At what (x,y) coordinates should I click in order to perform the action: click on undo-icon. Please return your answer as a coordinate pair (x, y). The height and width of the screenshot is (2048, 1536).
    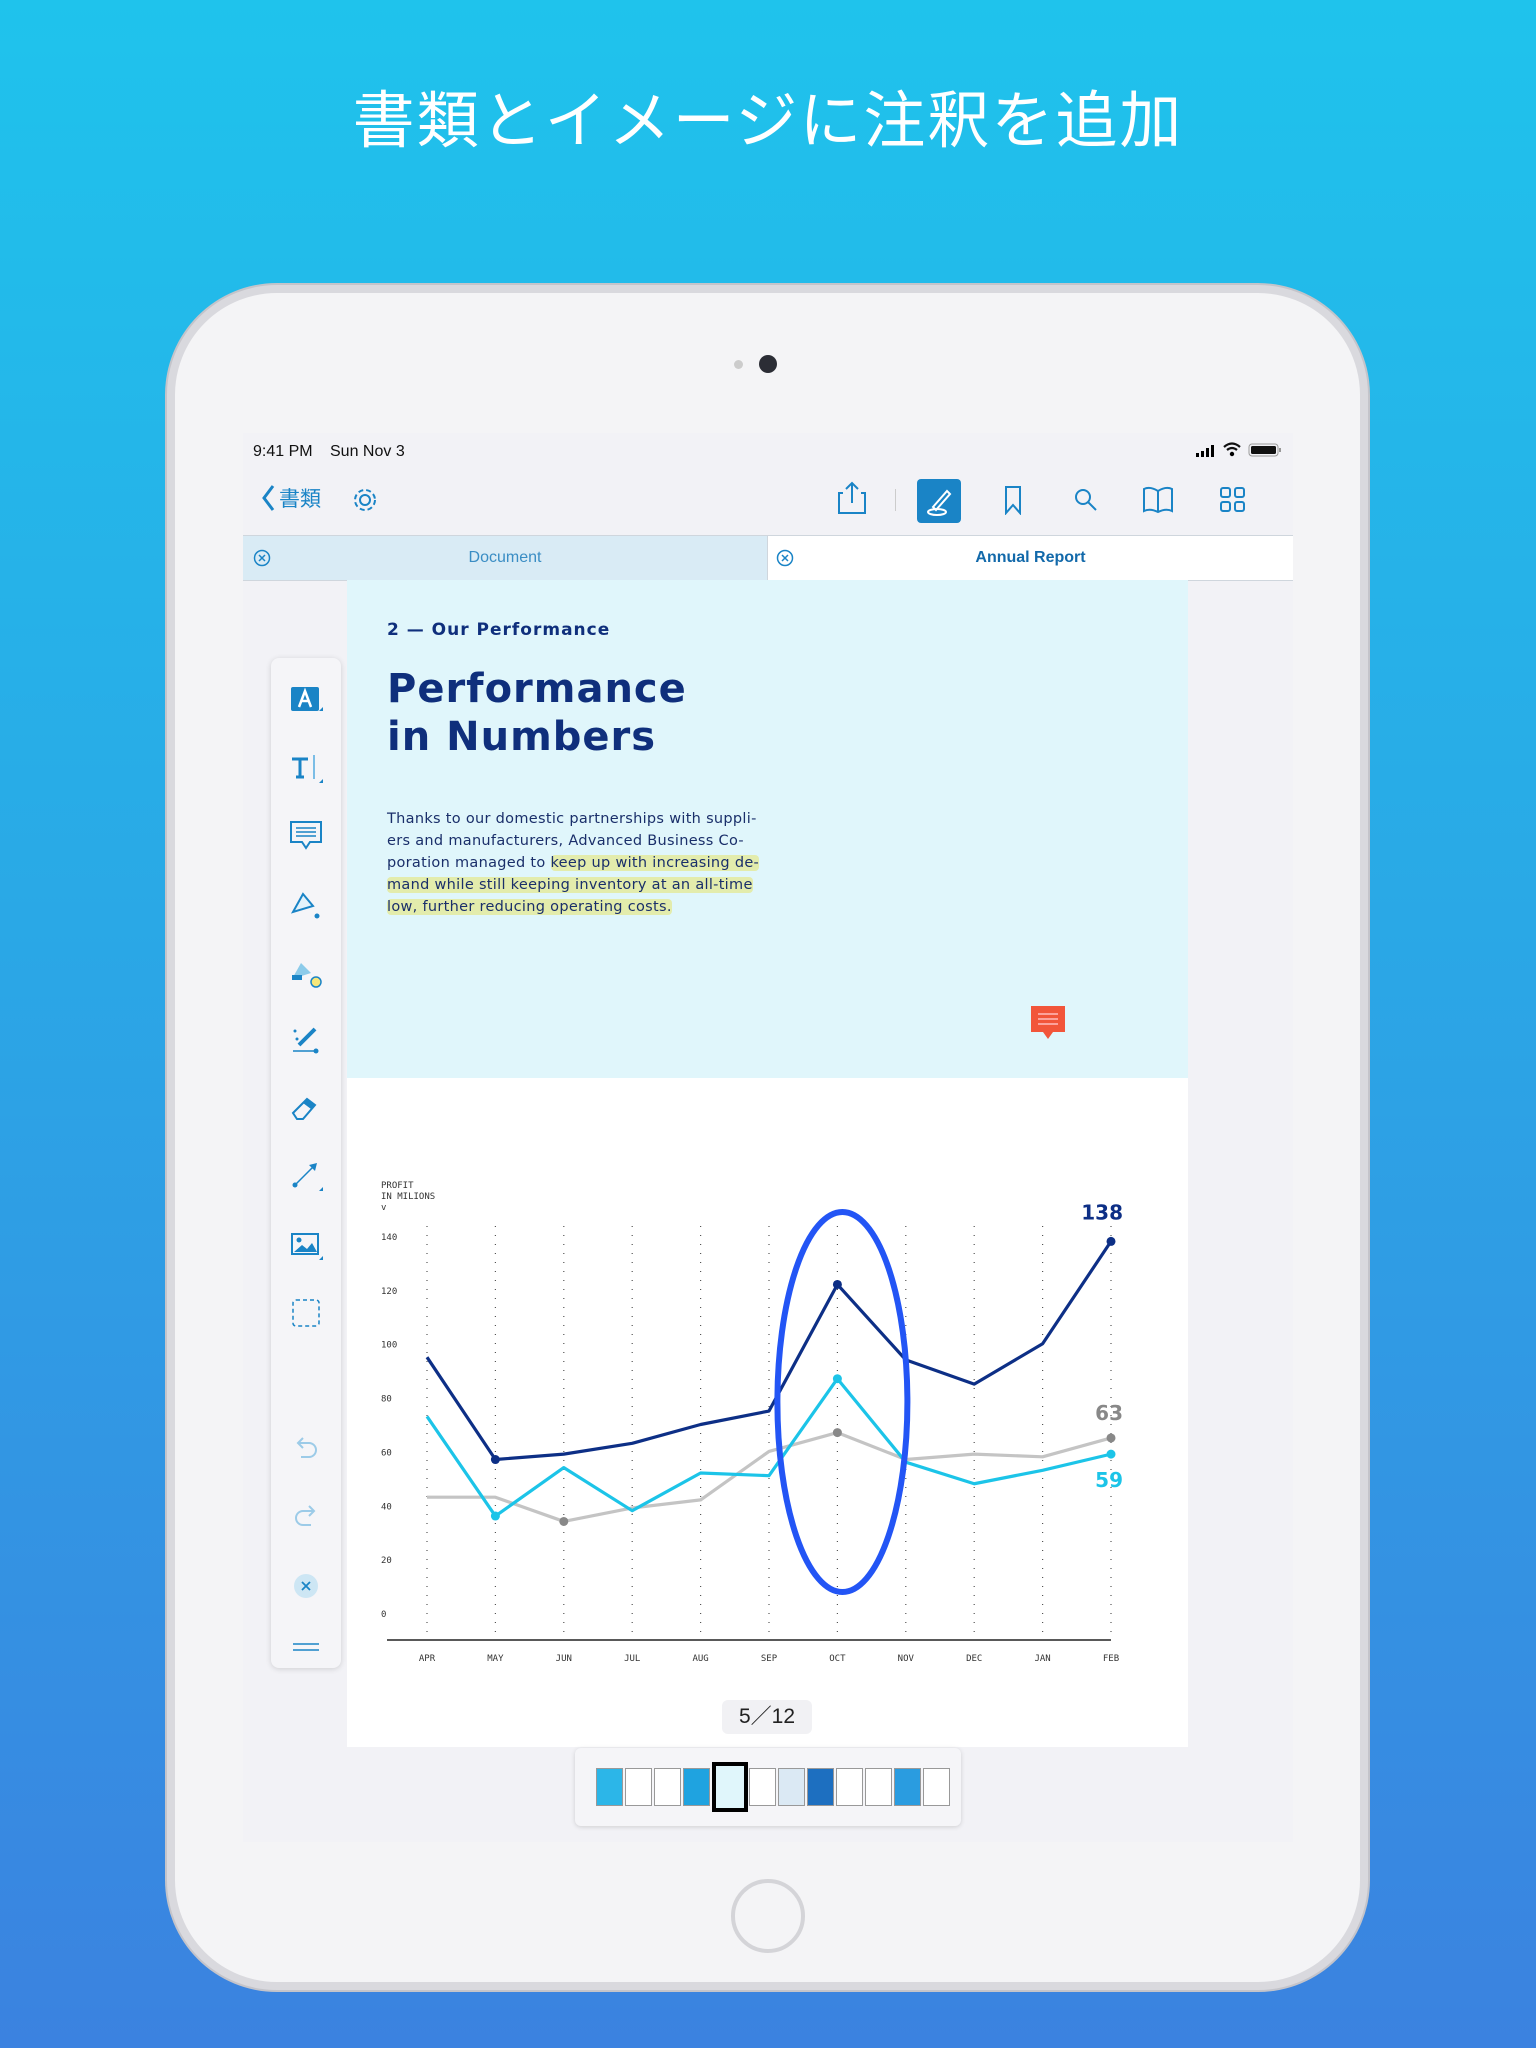
    Looking at the image, I should click on (306, 1447).